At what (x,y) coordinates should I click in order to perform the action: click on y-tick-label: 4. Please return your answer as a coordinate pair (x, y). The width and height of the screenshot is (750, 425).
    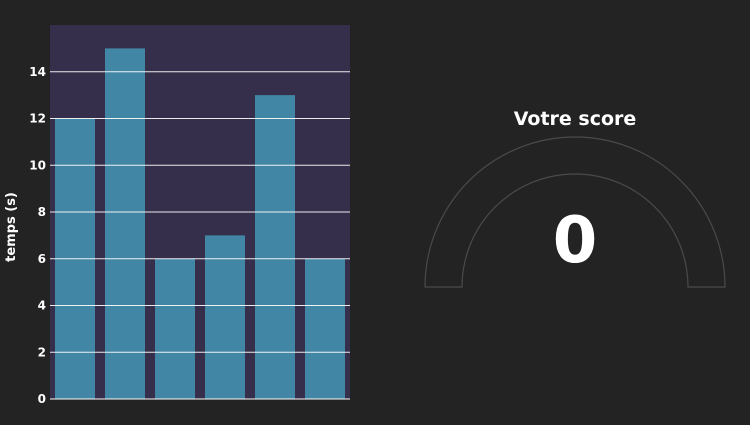
    Looking at the image, I should click on (42, 306).